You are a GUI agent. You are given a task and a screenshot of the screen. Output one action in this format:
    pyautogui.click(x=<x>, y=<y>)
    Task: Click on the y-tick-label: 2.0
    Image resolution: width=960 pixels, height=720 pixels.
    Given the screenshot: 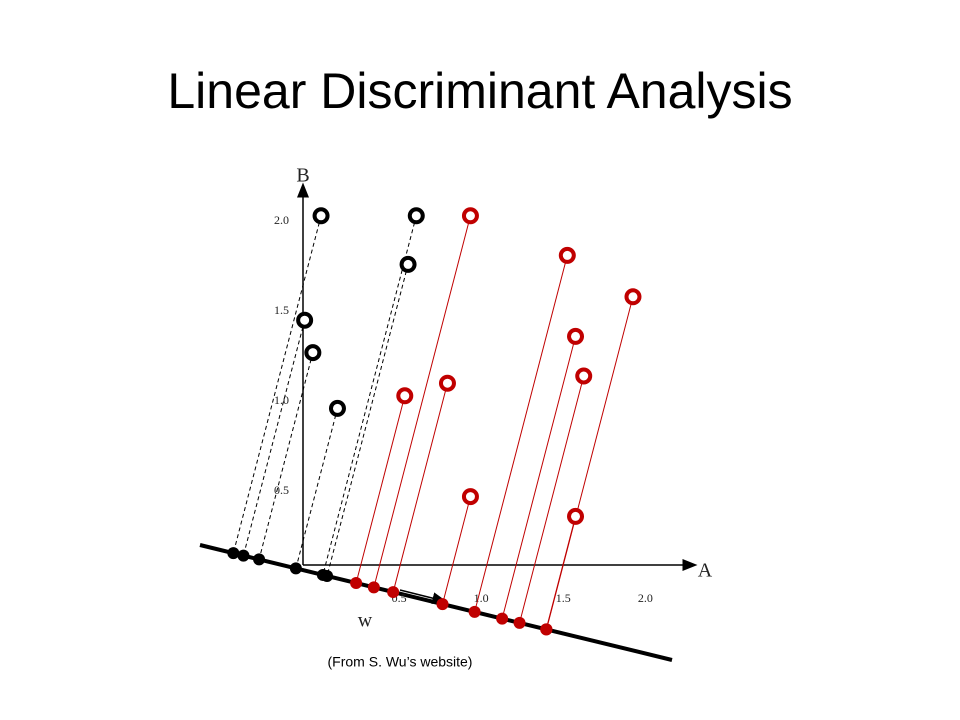 What is the action you would take?
    pyautogui.click(x=281, y=220)
    